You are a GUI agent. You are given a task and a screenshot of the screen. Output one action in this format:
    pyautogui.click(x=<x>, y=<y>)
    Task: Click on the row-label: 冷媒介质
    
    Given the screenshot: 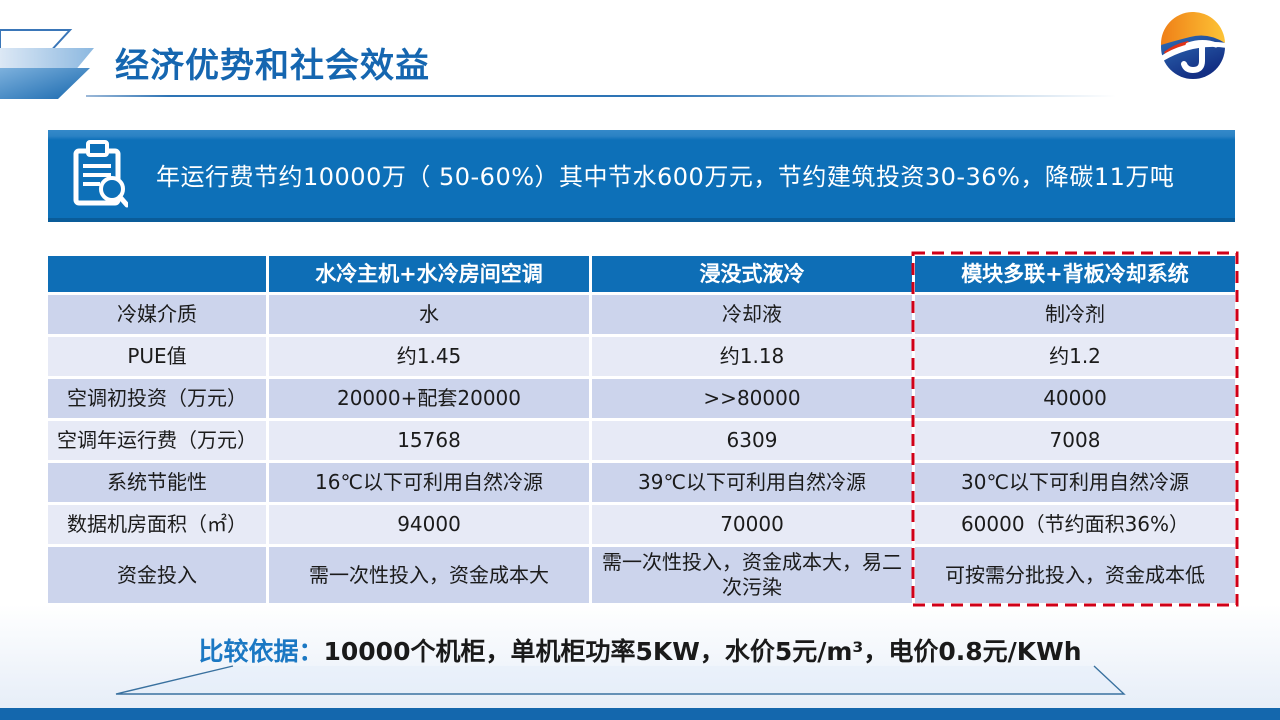 What is the action you would take?
    pyautogui.click(x=157, y=314)
    